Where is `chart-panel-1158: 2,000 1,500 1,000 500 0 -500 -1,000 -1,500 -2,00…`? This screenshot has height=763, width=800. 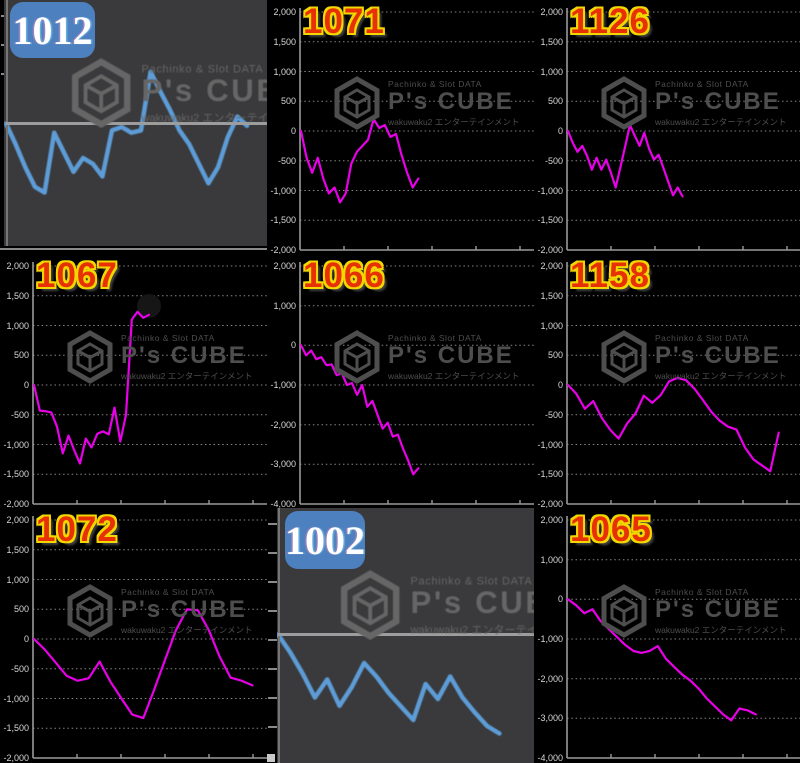 chart-panel-1158: 2,000 1,500 1,000 500 0 -500 -1,000 -1,500 -2,00… is located at coordinates (667, 381).